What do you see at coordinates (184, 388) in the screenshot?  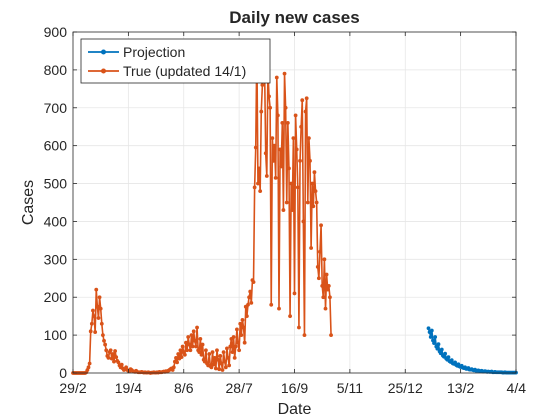 I see `x-tick-label: 8/6` at bounding box center [184, 388].